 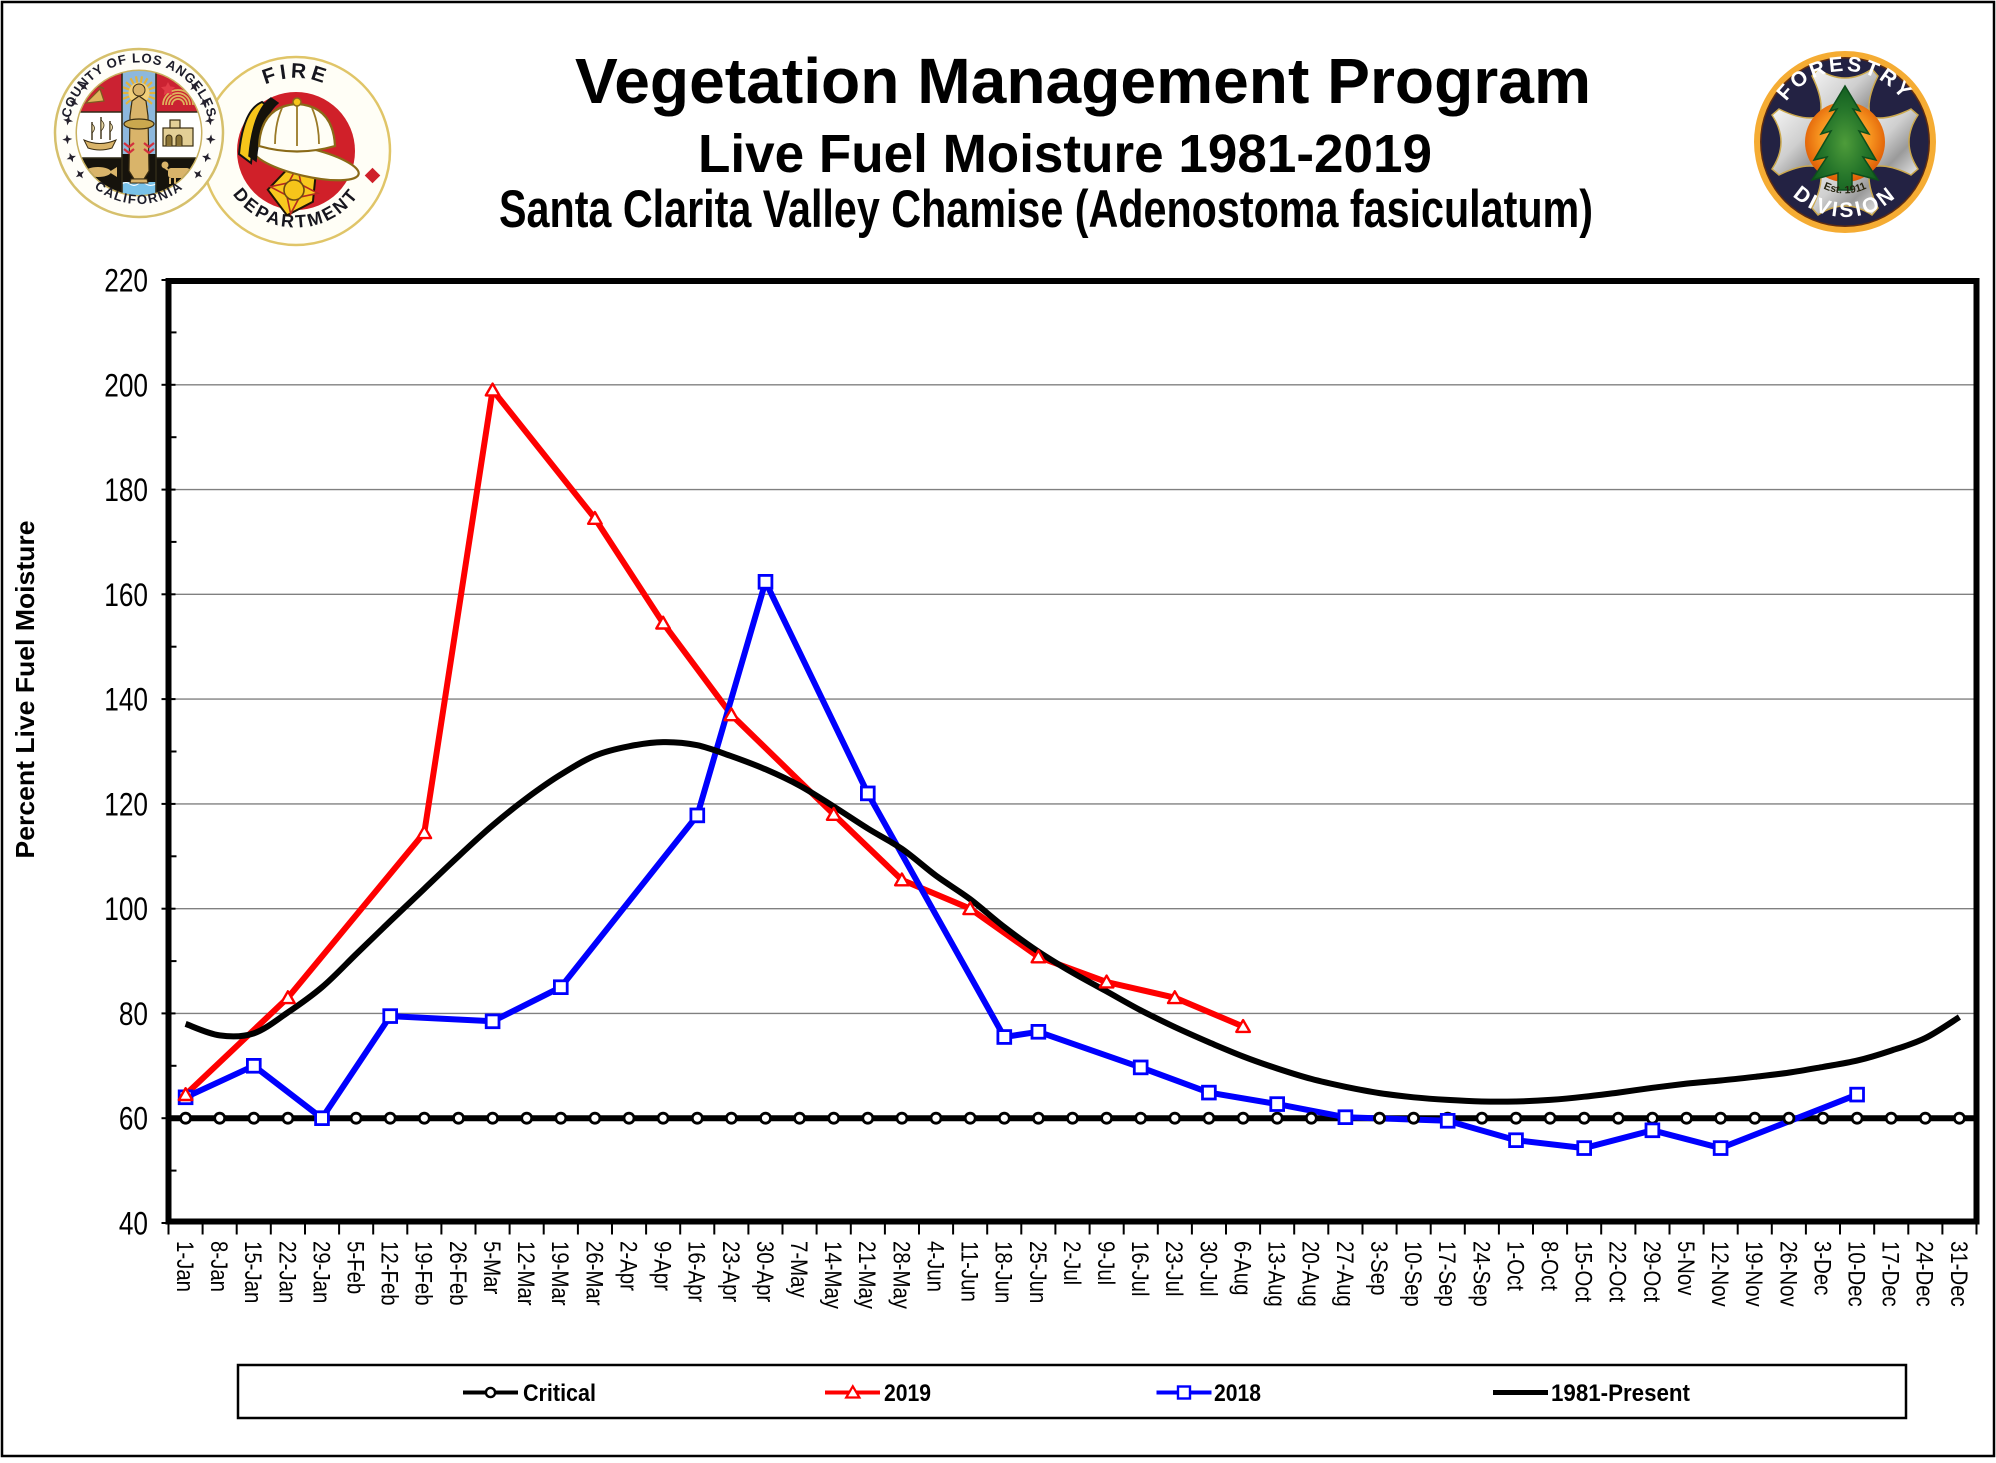 I want to click on svg-text: 5-Mar, so click(x=492, y=1268).